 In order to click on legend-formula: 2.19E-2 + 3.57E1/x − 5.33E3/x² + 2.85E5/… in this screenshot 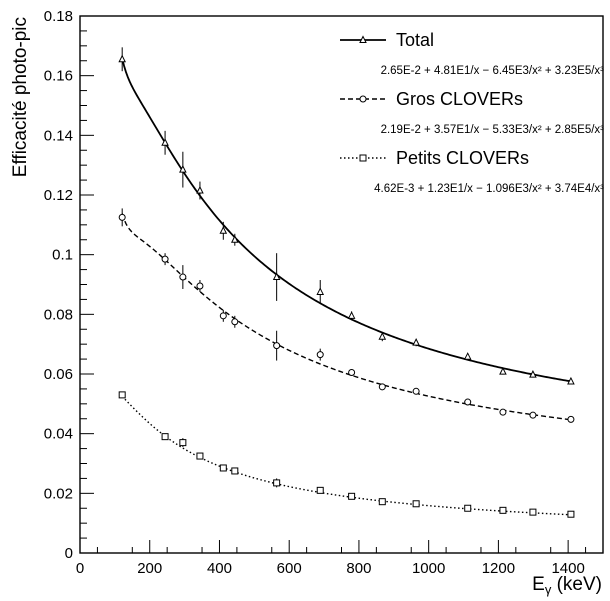, I will do `click(493, 130)`.